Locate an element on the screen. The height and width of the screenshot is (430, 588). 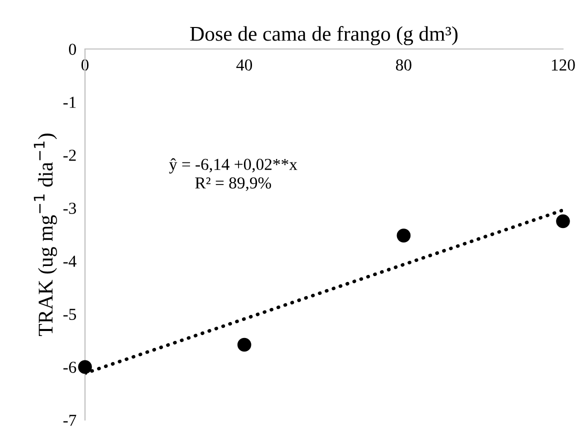
x-tick-label: 120 is located at coordinates (563, 65).